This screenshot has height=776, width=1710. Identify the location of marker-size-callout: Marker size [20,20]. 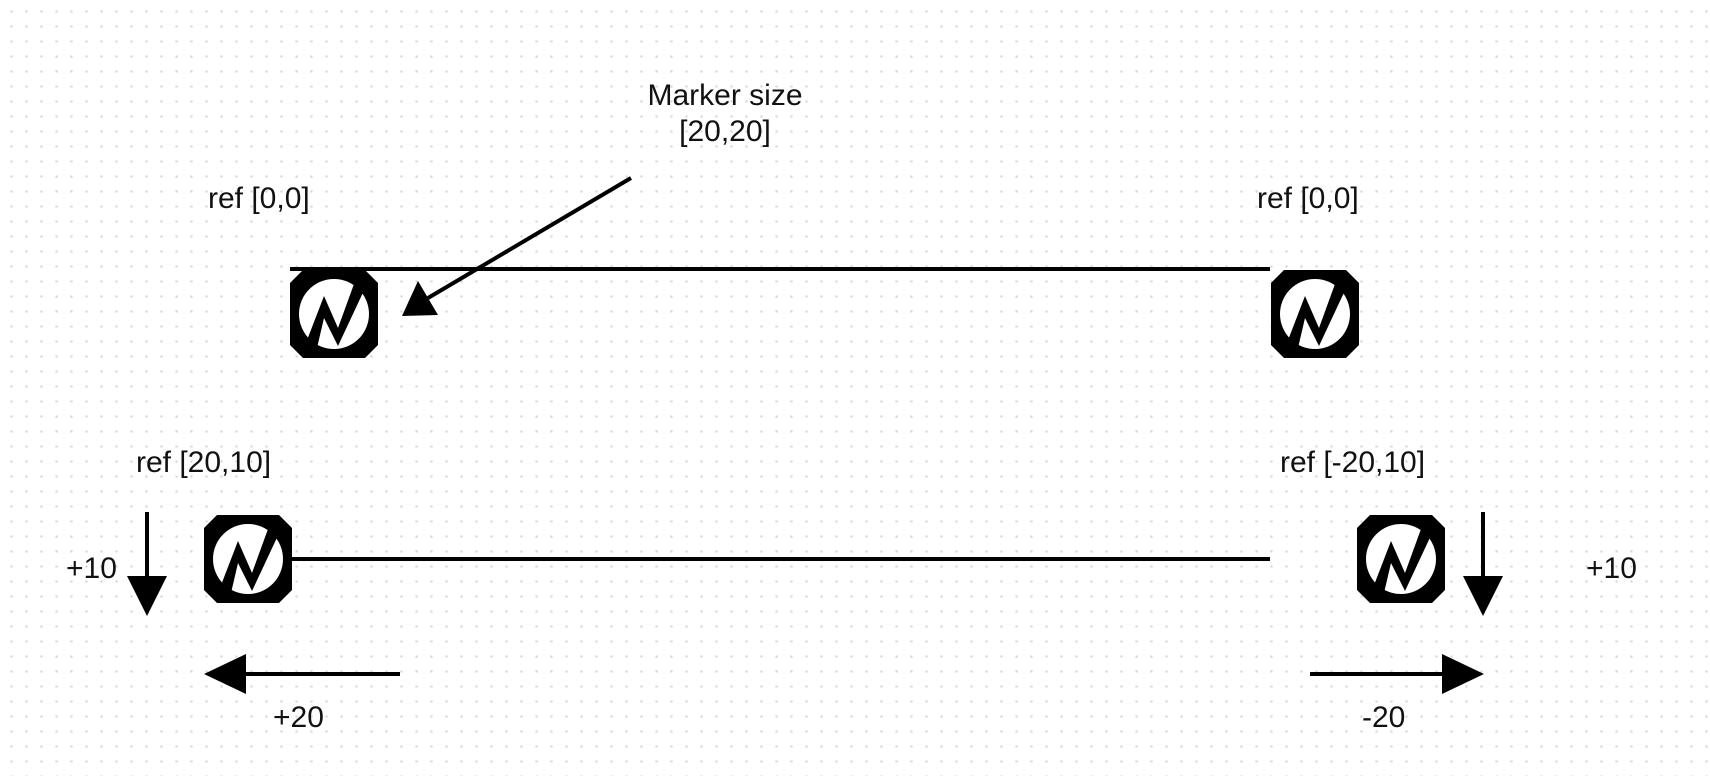
(725, 114).